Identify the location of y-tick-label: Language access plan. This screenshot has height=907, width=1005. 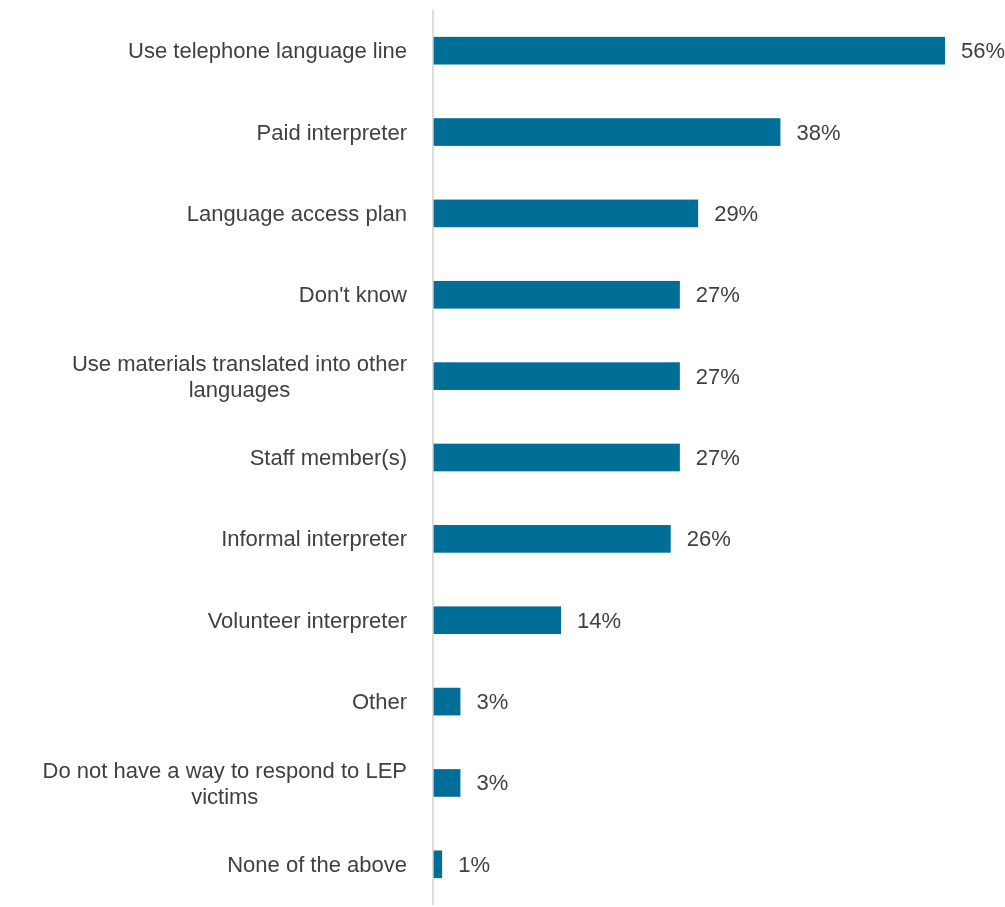
(296, 213).